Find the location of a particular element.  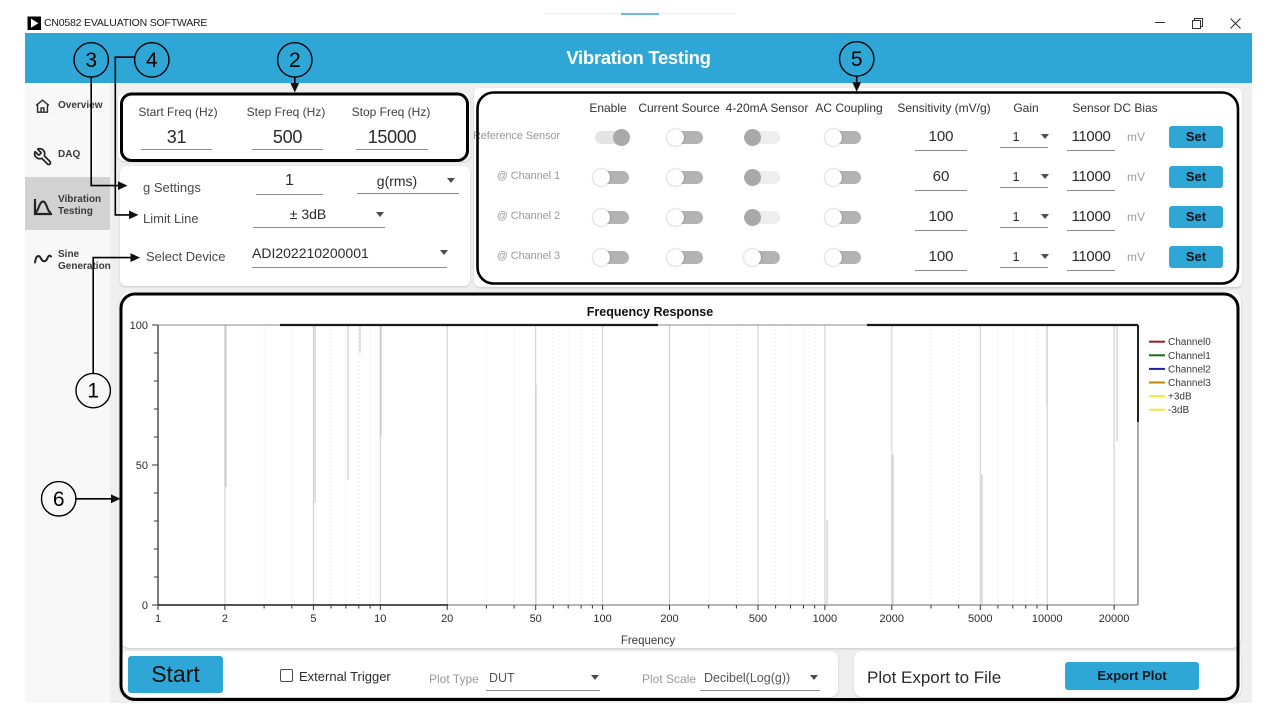

svg-text: 1 is located at coordinates (158, 619).